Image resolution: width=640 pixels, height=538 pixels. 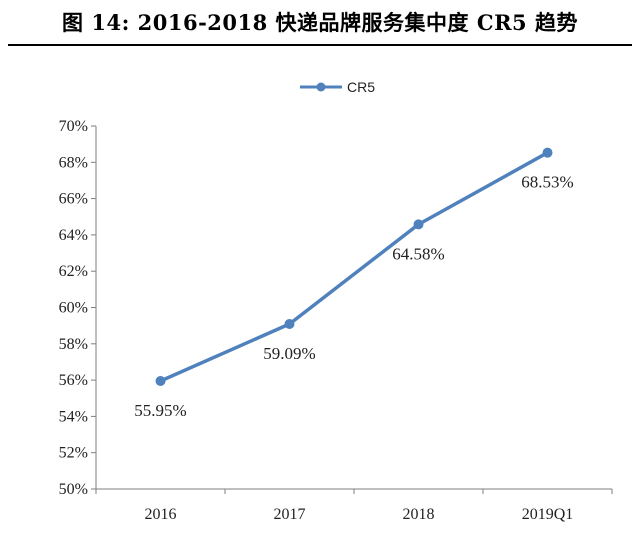 What do you see at coordinates (337, 87) in the screenshot?
I see `legend: CR5` at bounding box center [337, 87].